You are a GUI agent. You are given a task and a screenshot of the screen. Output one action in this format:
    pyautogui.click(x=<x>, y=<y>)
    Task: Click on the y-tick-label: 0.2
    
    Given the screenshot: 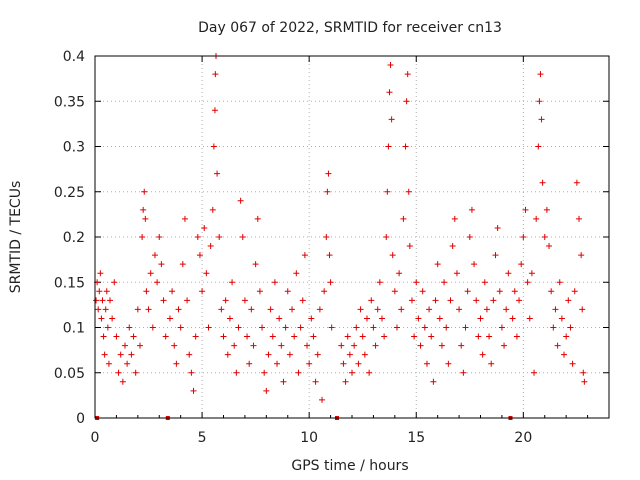 What is the action you would take?
    pyautogui.click(x=74, y=238)
    